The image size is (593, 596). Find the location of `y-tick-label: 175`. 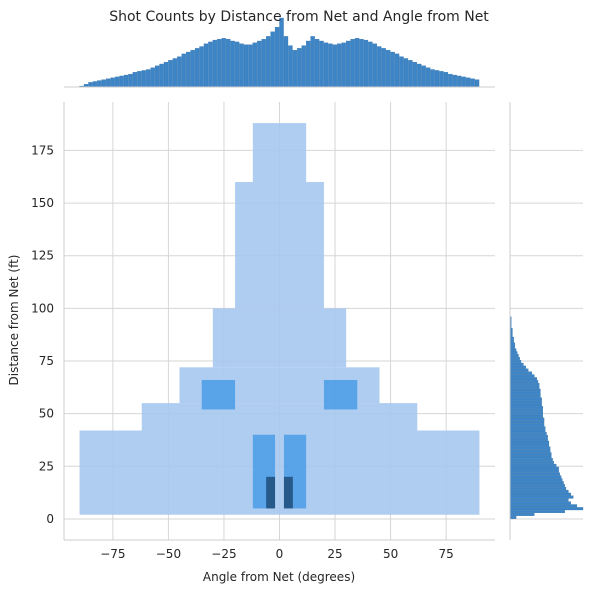

y-tick-label: 175 is located at coordinates (42, 150).